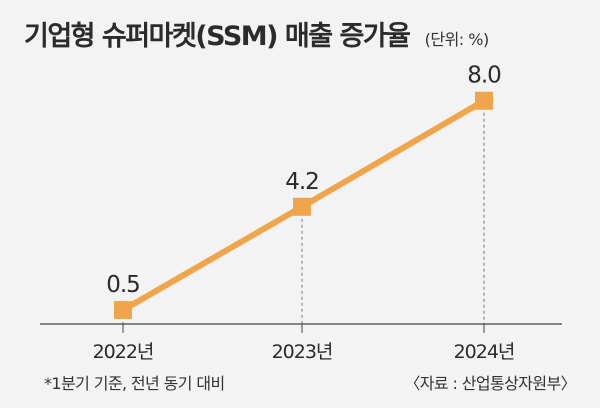 Image resolution: width=600 pixels, height=408 pixels. What do you see at coordinates (484, 352) in the screenshot?
I see `x-tick-label-2: 2024년` at bounding box center [484, 352].